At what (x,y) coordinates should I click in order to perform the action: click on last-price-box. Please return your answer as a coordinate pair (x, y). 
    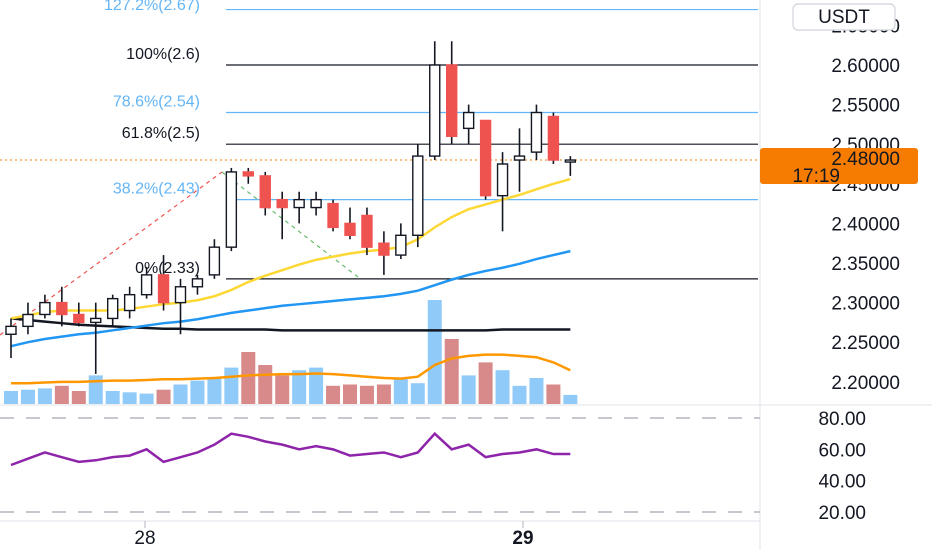
    Looking at the image, I should click on (839, 166).